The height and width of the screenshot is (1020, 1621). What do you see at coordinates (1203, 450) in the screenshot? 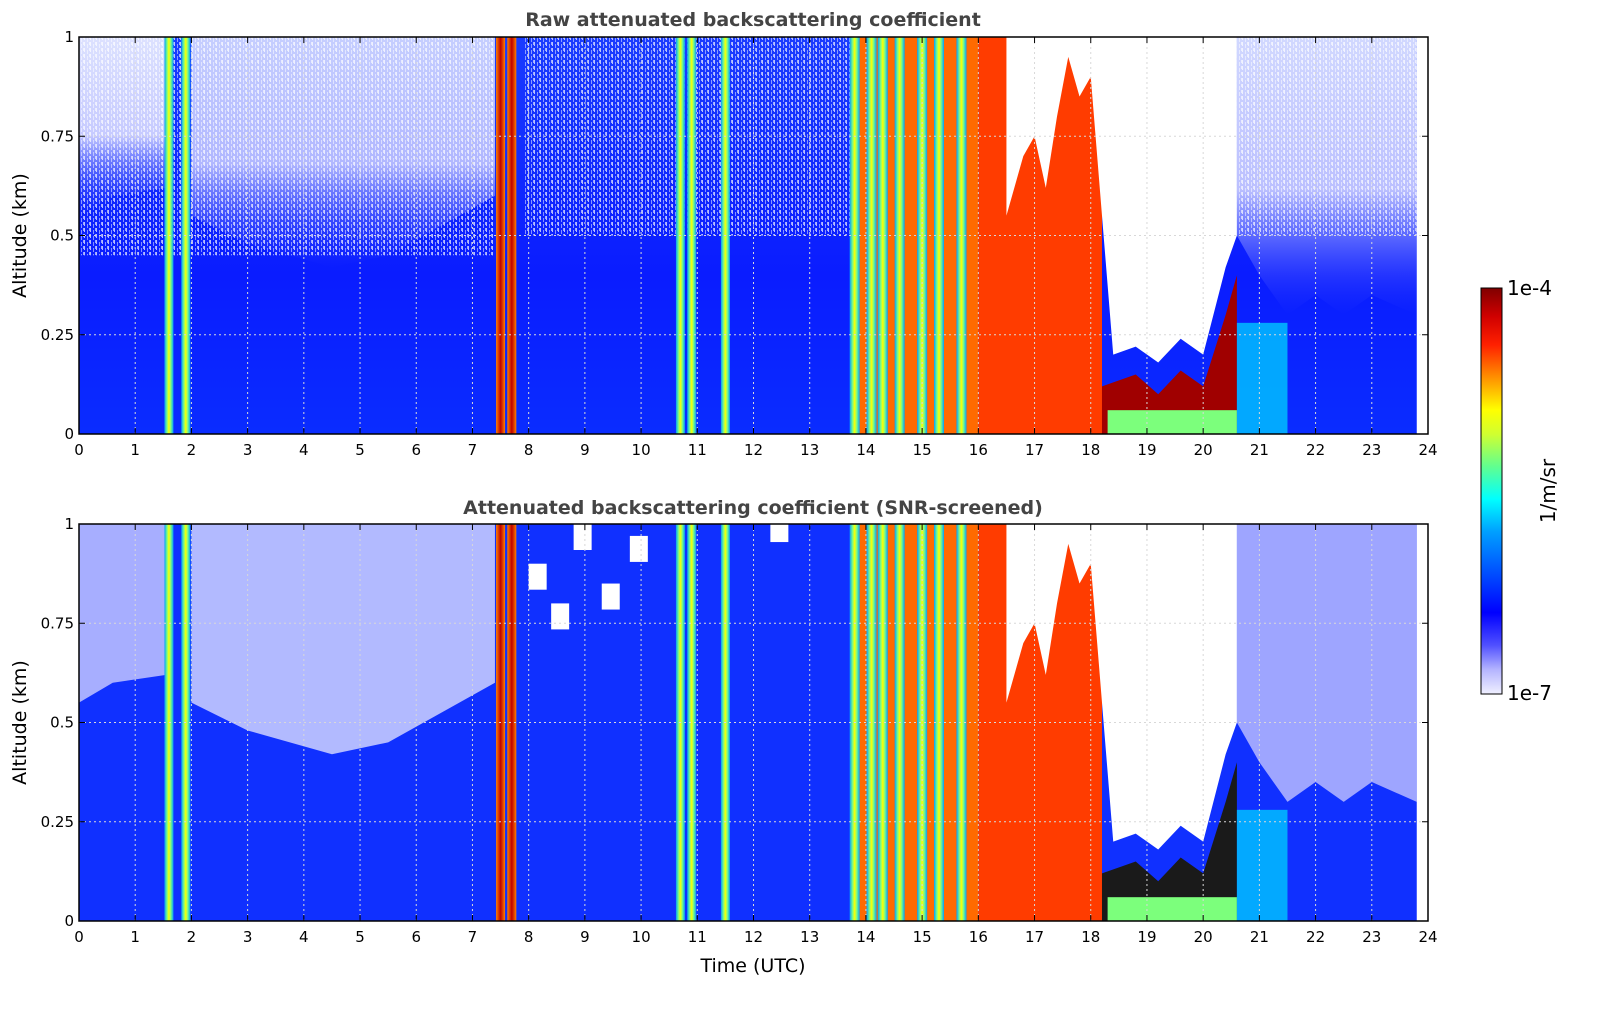
I see `panel1-x-tick-label: 20` at bounding box center [1203, 450].